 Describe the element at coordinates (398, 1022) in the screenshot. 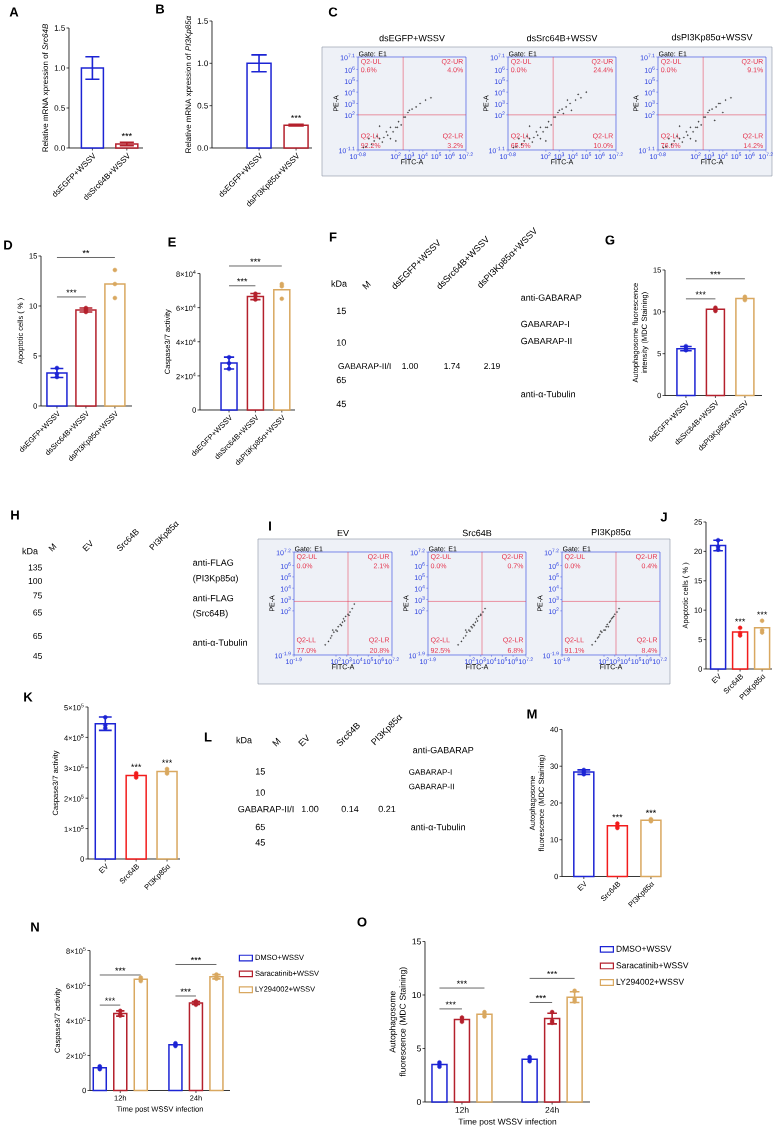

I see `y-axis-title: Autophagosome fluorescence (MDC Staining)` at that location.